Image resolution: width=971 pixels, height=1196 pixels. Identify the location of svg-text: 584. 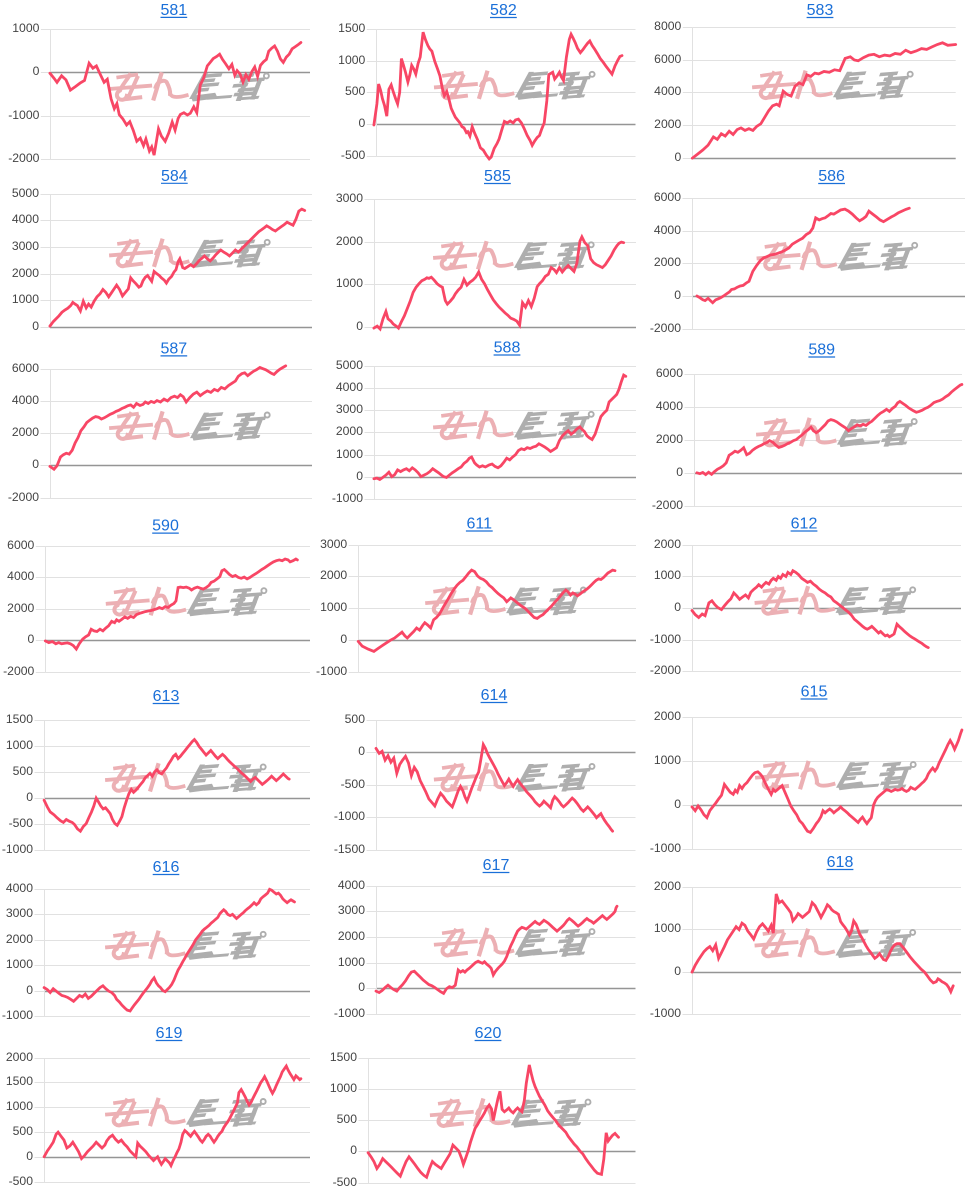
(174, 176).